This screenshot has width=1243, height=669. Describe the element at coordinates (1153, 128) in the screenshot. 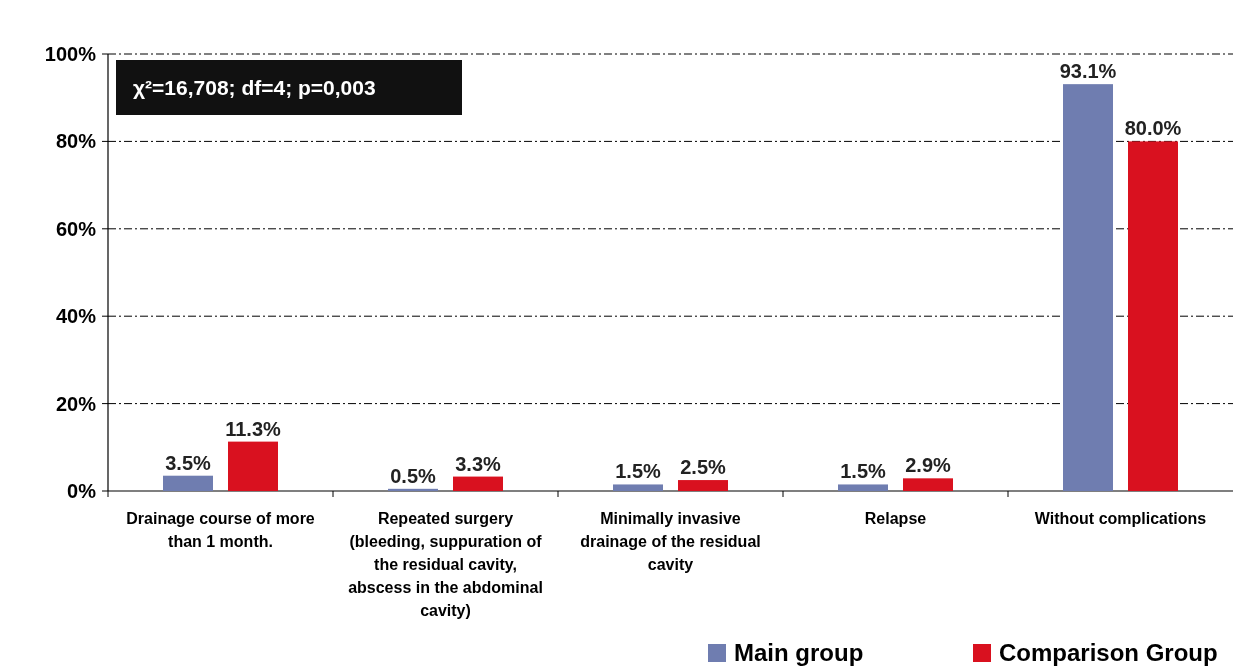

I see `data-label: 80.0%` at that location.